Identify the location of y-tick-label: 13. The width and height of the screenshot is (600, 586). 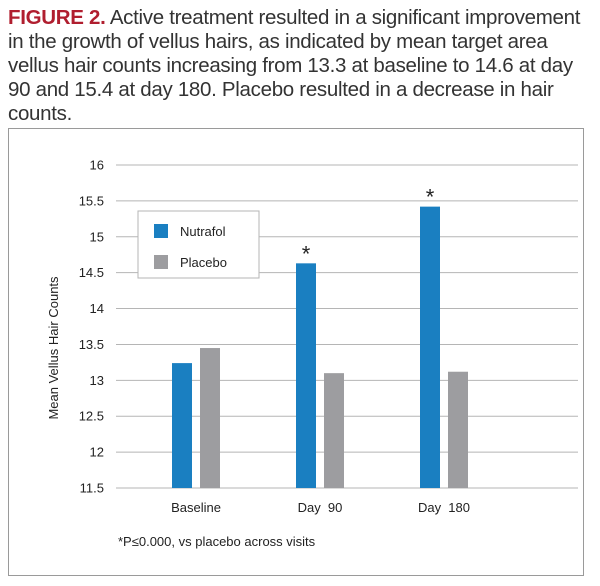
(97, 380).